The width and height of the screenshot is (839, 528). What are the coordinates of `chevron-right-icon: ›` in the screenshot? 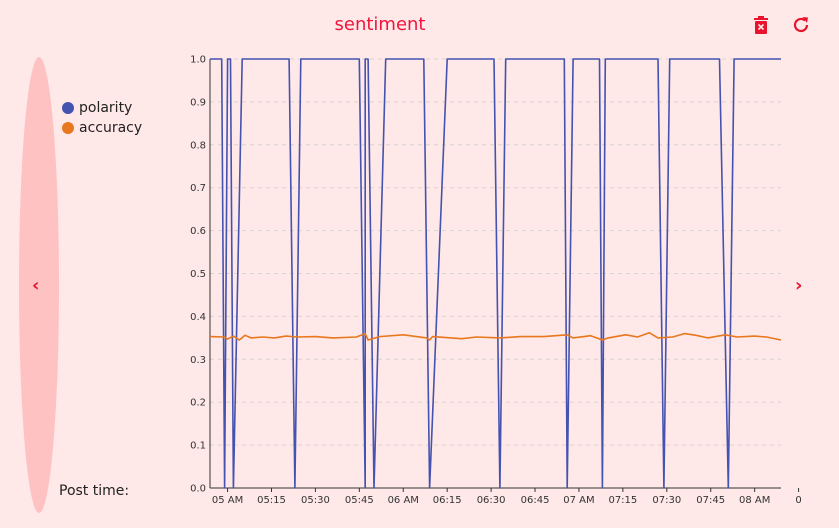 It's located at (799, 285).